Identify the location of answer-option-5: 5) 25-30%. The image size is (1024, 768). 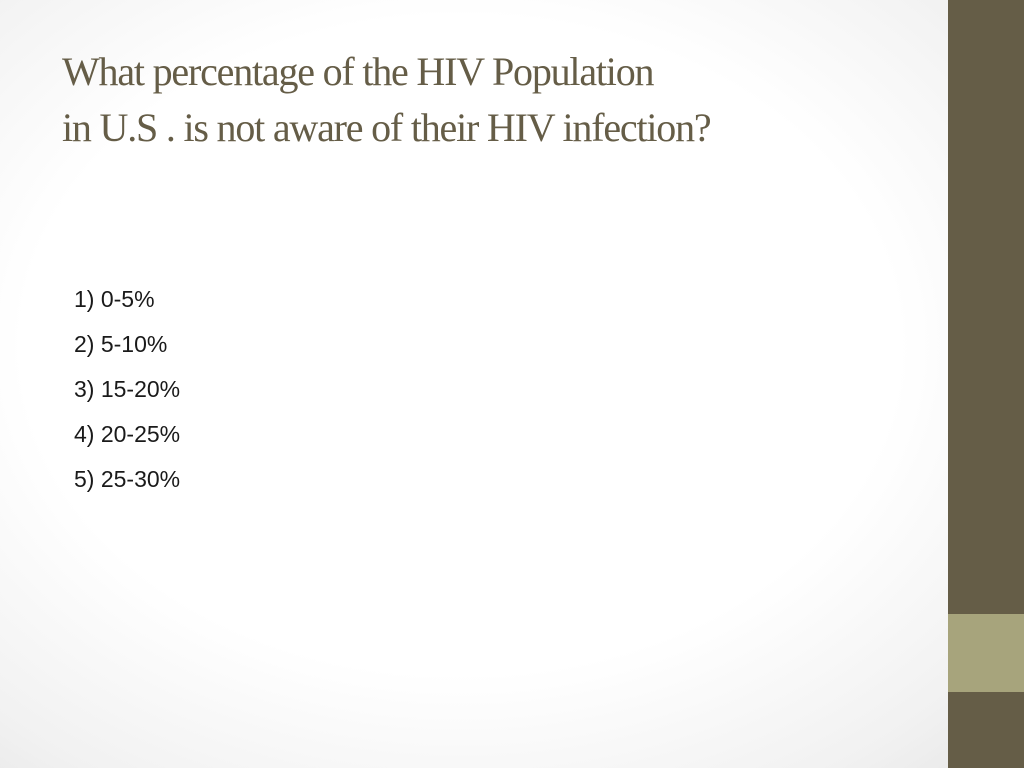
(127, 479).